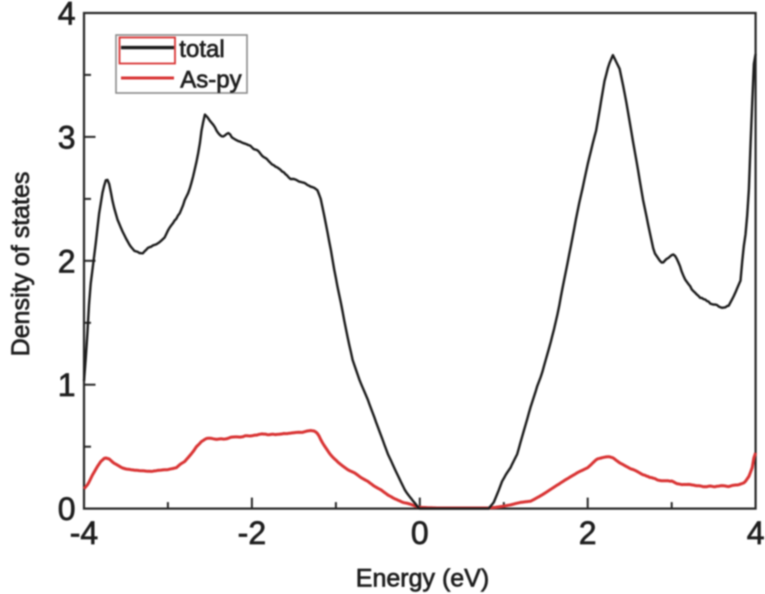  What do you see at coordinates (201, 49) in the screenshot?
I see `svg-text: total` at bounding box center [201, 49].